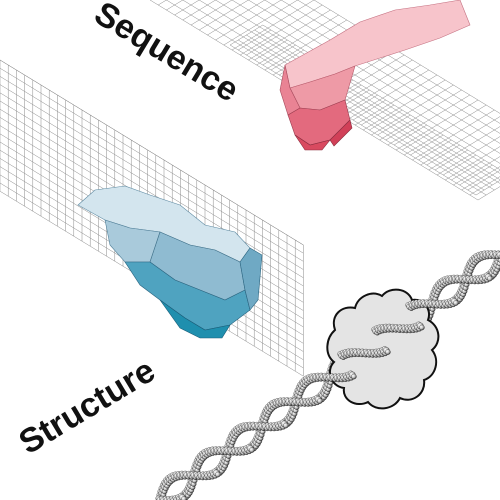 Image resolution: width=500 pixels, height=500 pixels. I want to click on structure-depression, so click(170, 262).